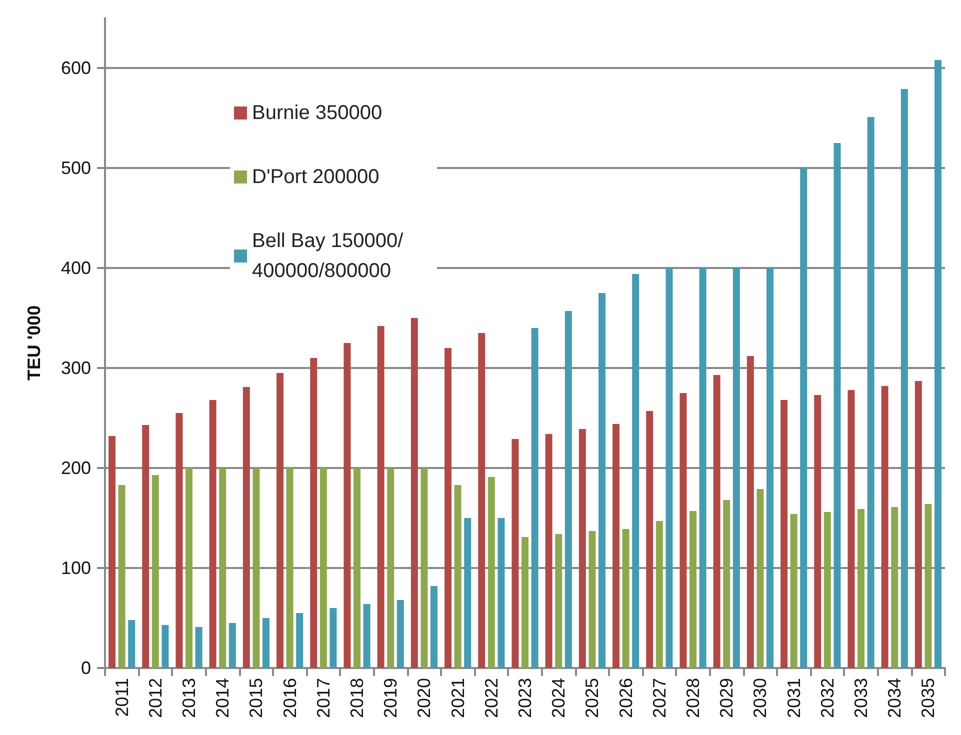 Image resolution: width=961 pixels, height=735 pixels. Describe the element at coordinates (861, 698) in the screenshot. I see `x-tick-label: 2033` at that location.